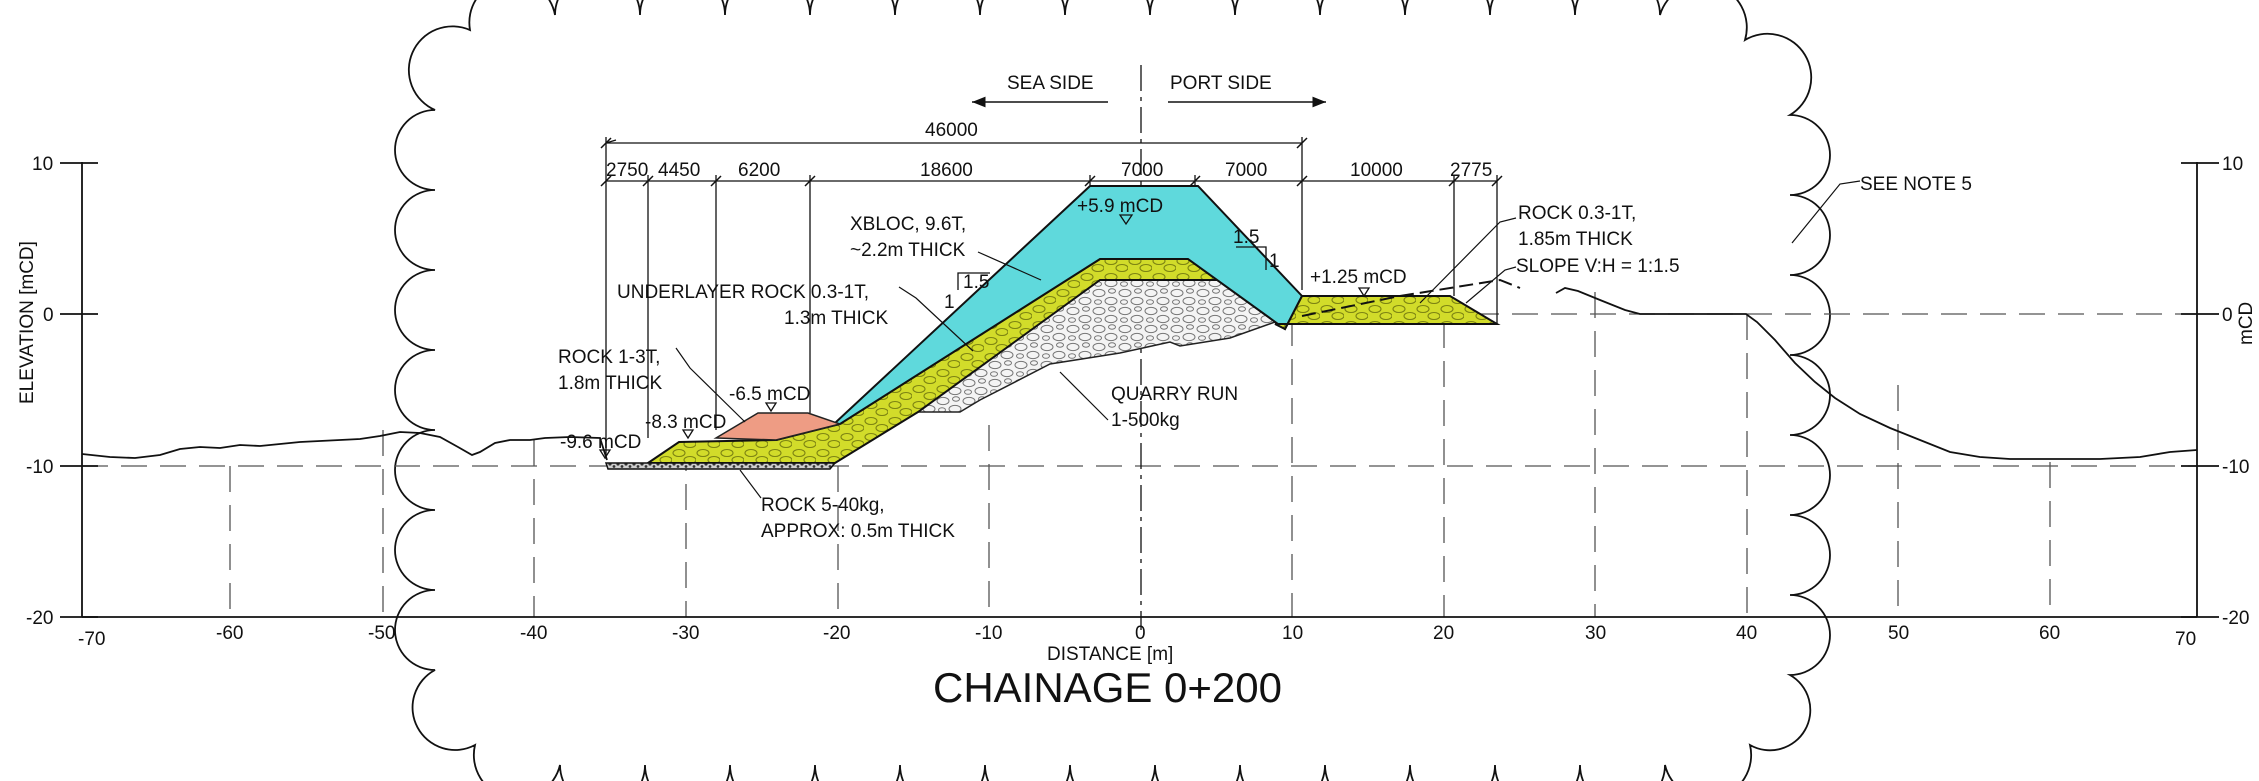 This screenshot has width=2259, height=781. What do you see at coordinates (533, 633) in the screenshot?
I see `x-tick: -40` at bounding box center [533, 633].